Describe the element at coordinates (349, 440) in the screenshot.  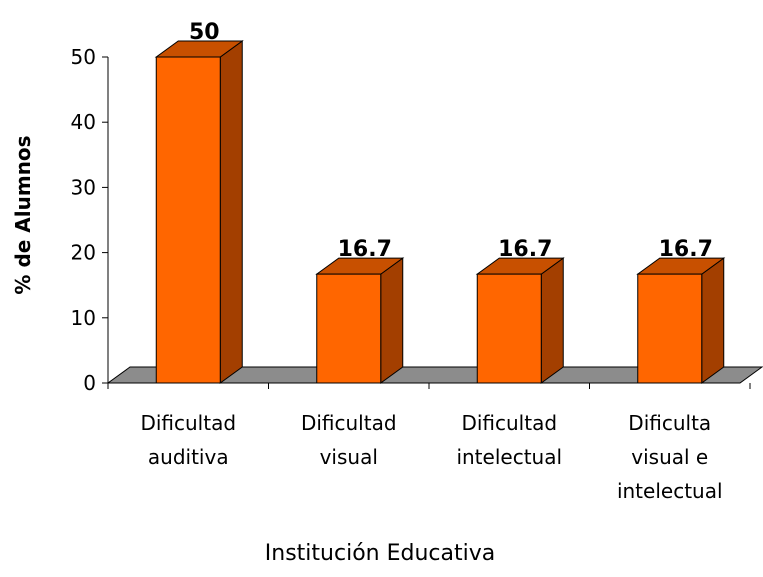
I see `x-tick-label: Dificultad visual` at that location.